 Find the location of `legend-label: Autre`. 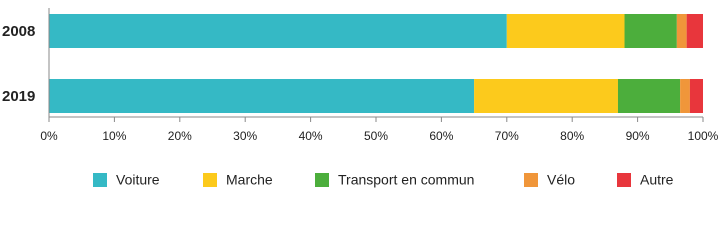

legend-label: Autre is located at coordinates (657, 180).